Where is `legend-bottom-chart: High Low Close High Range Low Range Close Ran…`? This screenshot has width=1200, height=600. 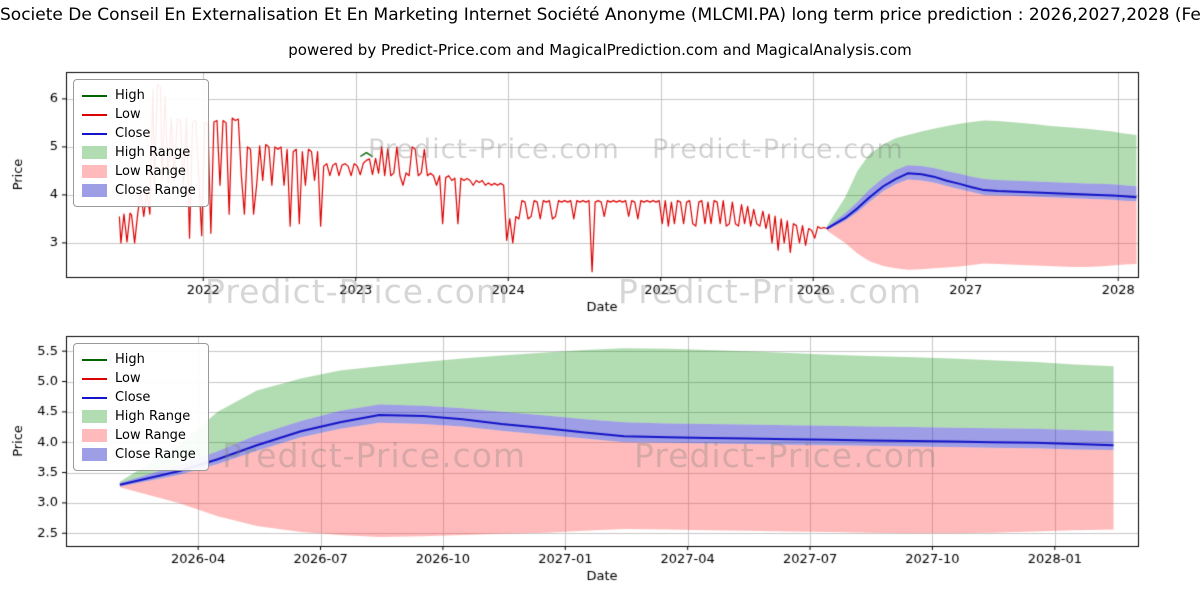 legend-bottom-chart: High Low Close High Range Low Range Close Ran… is located at coordinates (141, 407).